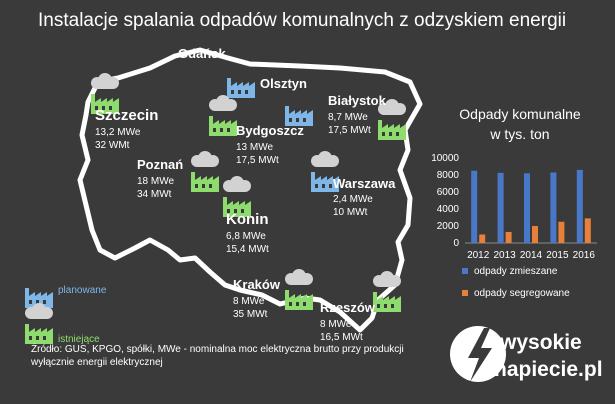 This screenshot has width=615, height=404. I want to click on city-stat-warszawa-2: 10 MWt, so click(350, 212).